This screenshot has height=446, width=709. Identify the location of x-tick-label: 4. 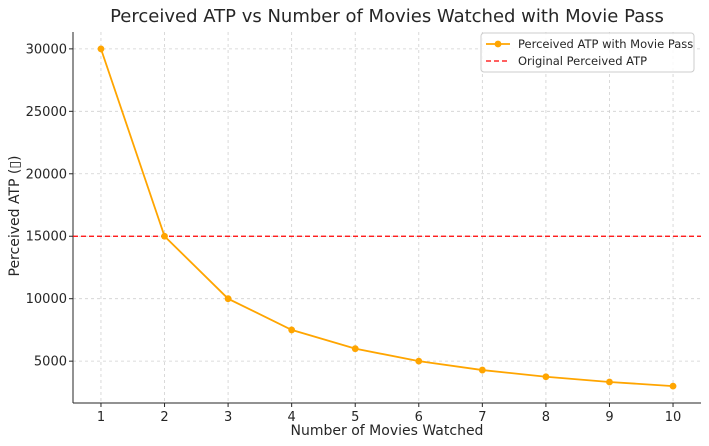
(292, 417).